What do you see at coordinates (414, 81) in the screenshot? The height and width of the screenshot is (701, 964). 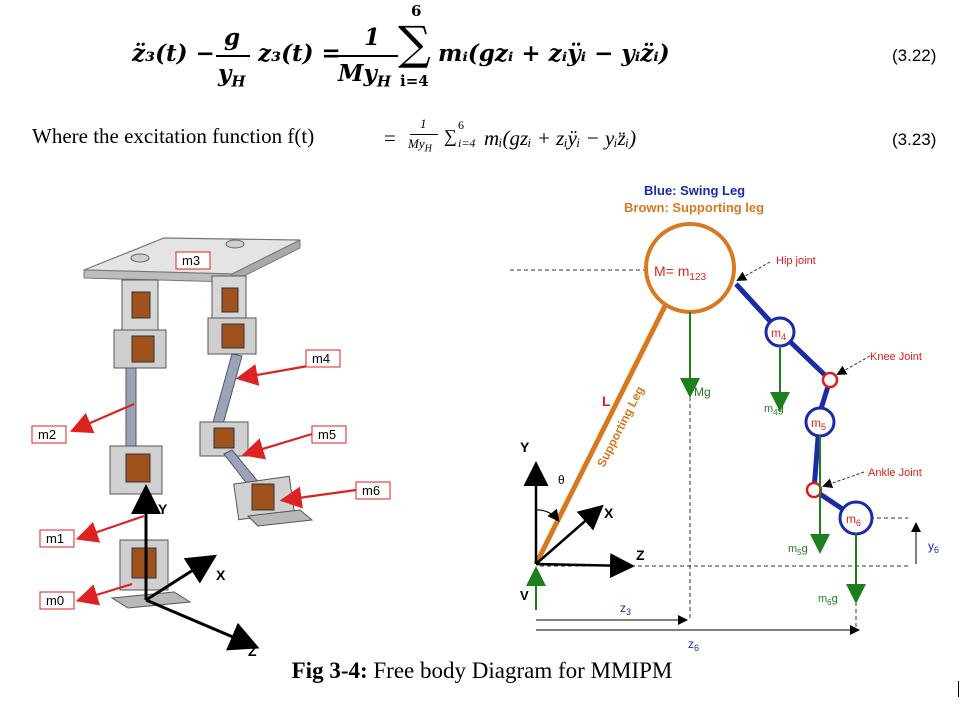 I see `eq322-sum-lower: i=4` at bounding box center [414, 81].